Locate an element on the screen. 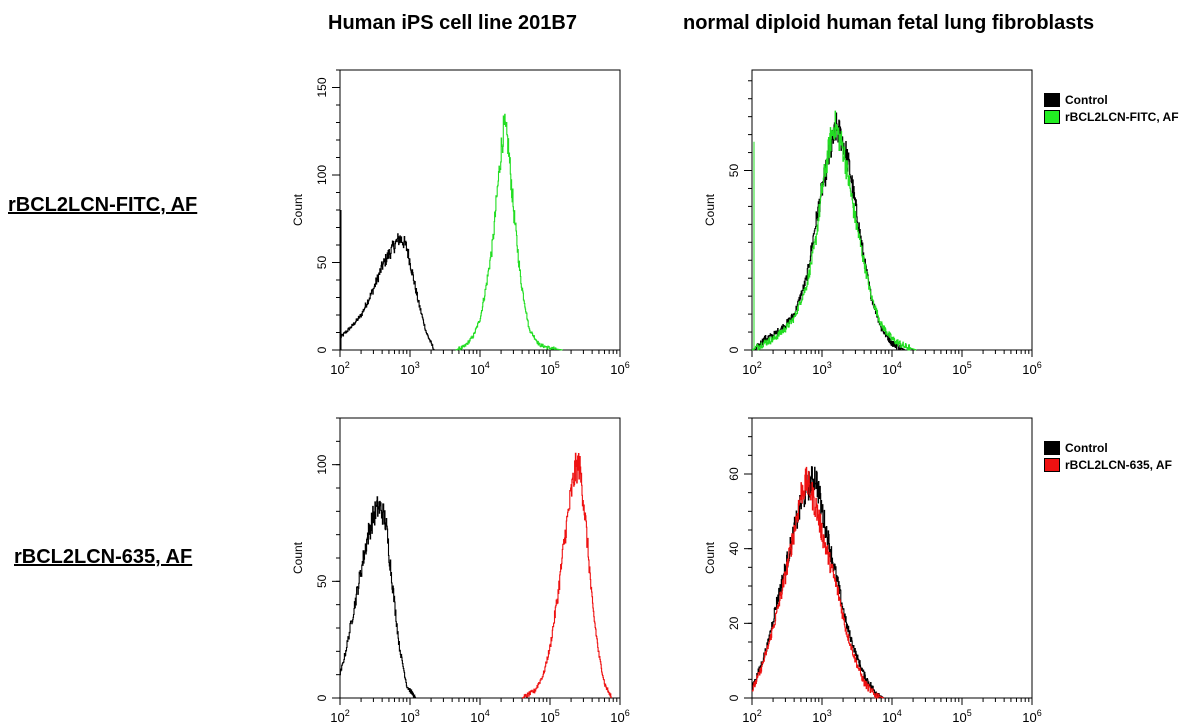  legend-top: Control rBCL2LCN-FITC, AF is located at coordinates (1111, 108).